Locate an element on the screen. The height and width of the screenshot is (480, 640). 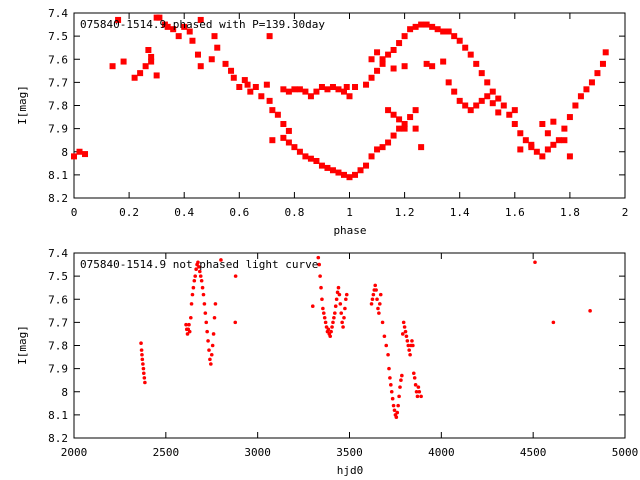
unphased-y-tick-label: 7.4 is located at coordinates (58, 253).